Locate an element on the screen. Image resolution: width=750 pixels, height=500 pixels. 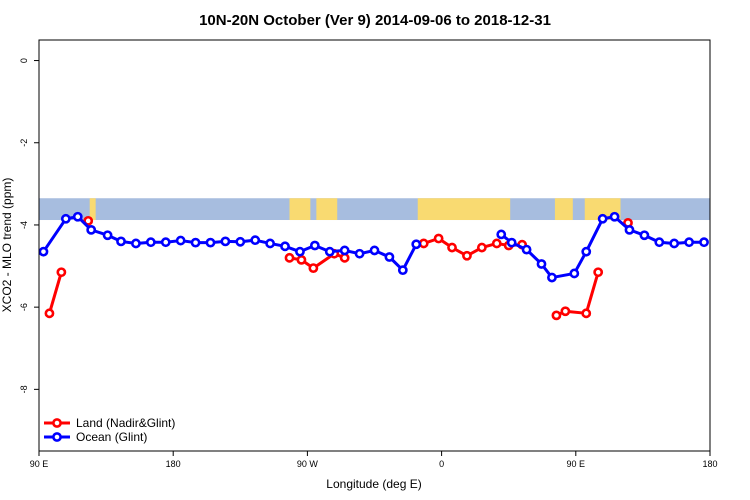
y-tick-label: -8 is located at coordinates (24, 389).